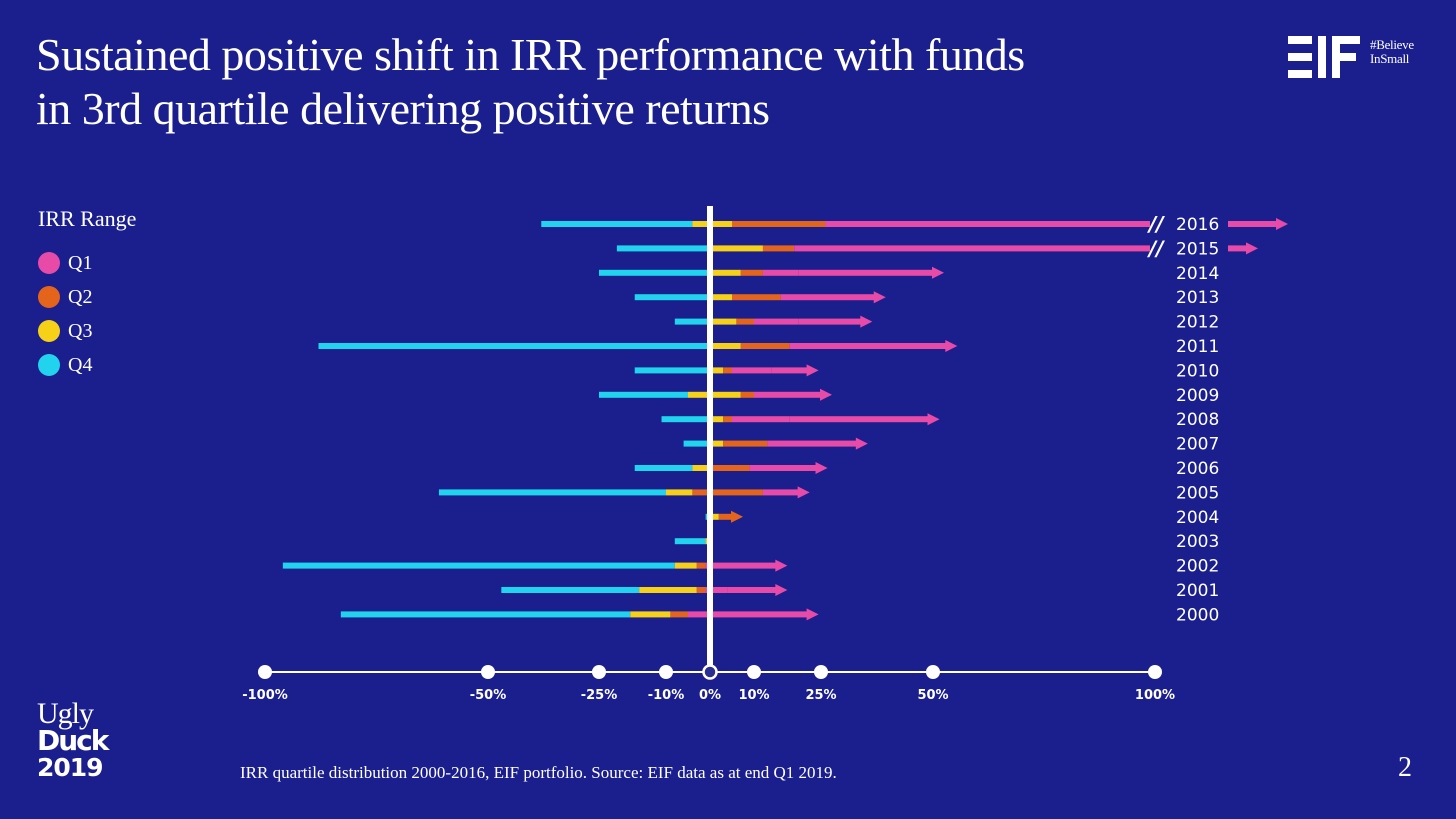  What do you see at coordinates (599, 672) in the screenshot?
I see `x-axis-tick-dot-neg25` at bounding box center [599, 672].